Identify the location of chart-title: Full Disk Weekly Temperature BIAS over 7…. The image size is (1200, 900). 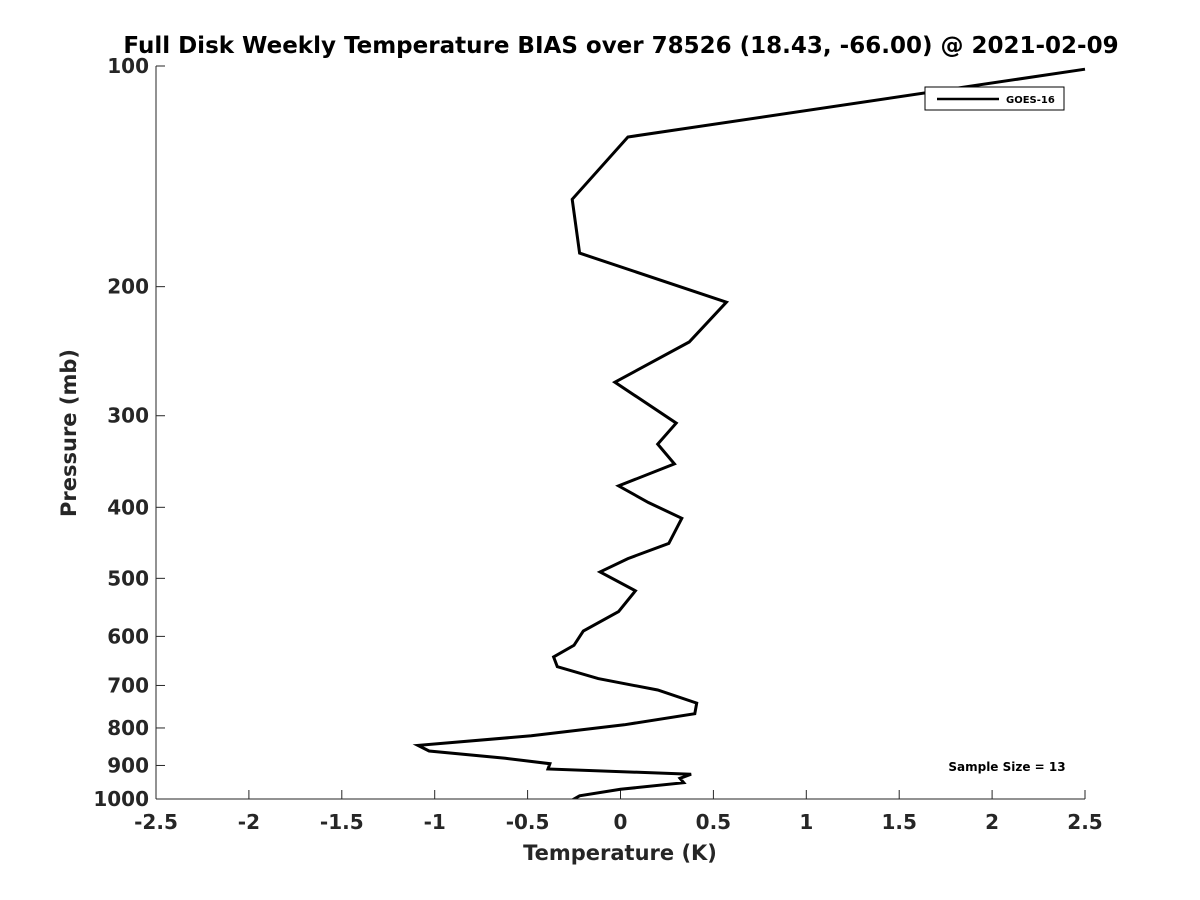
(620, 46).